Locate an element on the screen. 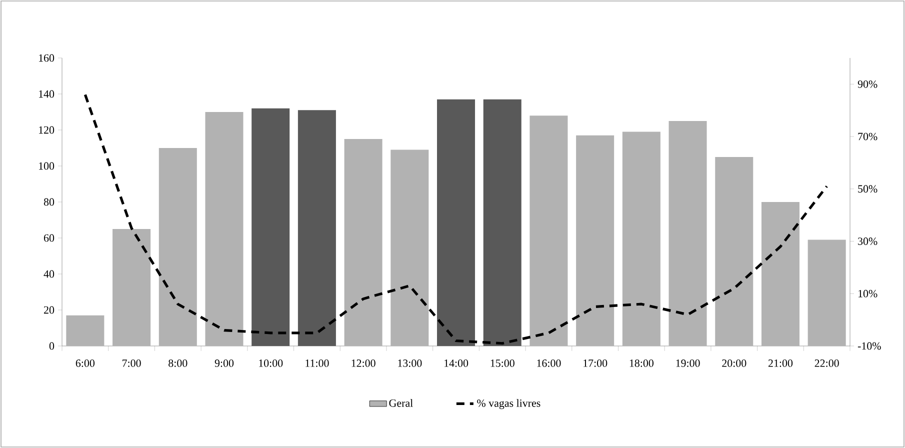 This screenshot has height=448, width=905. y-tick-label: 20 is located at coordinates (49, 310).